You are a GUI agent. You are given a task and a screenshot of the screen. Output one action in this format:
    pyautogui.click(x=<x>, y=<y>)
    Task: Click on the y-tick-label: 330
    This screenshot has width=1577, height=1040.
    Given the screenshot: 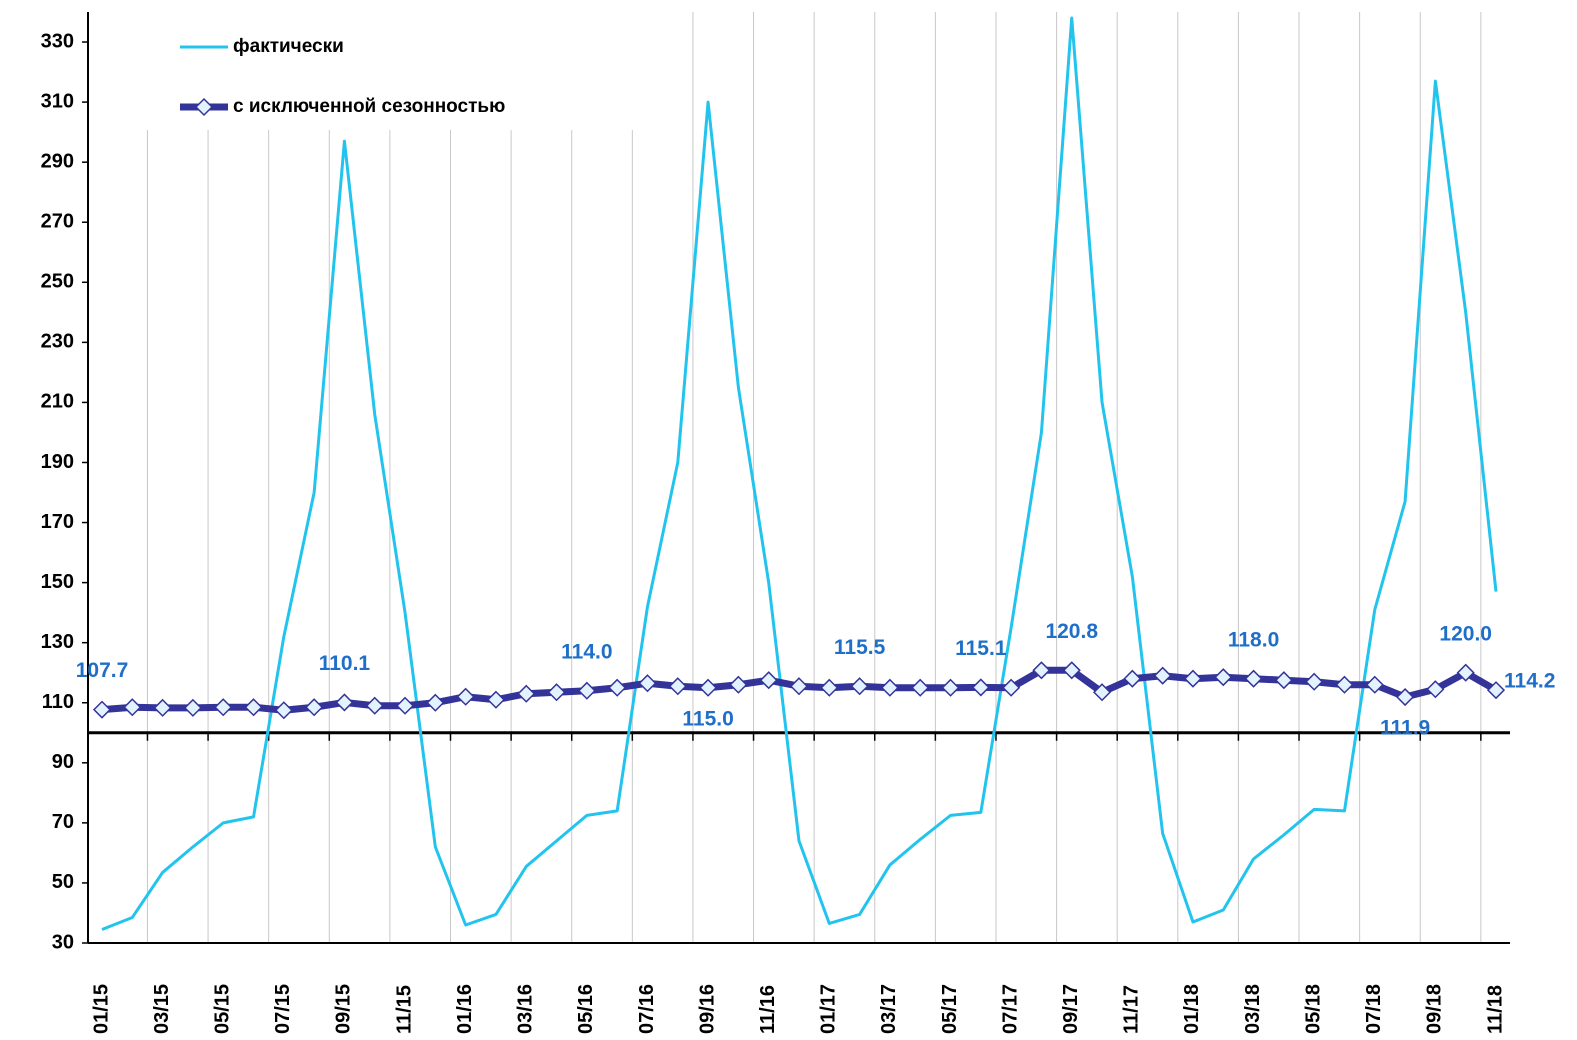 What is the action you would take?
    pyautogui.click(x=57, y=41)
    